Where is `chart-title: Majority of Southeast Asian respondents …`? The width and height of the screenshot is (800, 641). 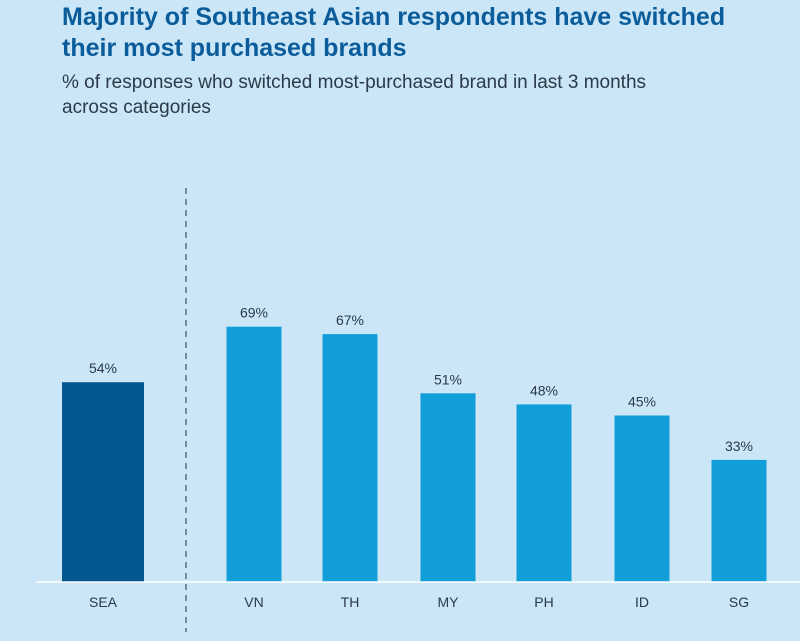 chart-title: Majority of Southeast Asian respondents … is located at coordinates (394, 32).